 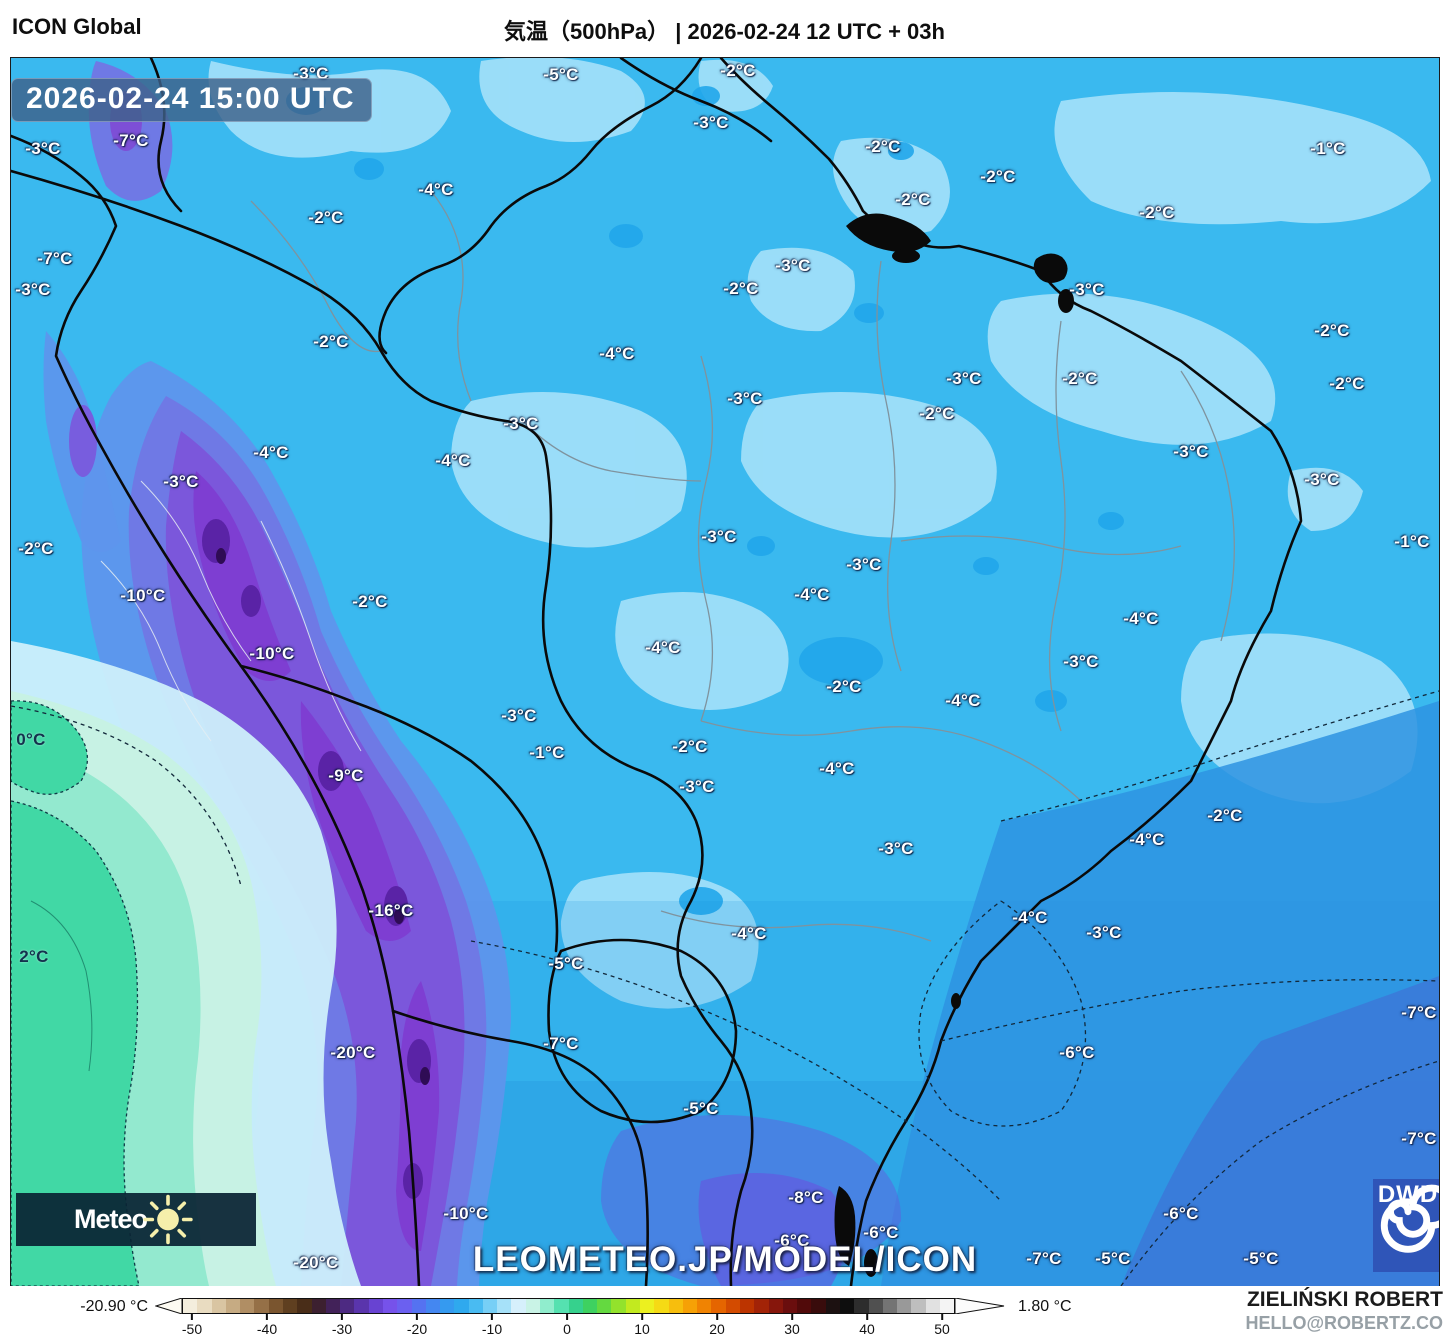 What do you see at coordinates (111, 1219) in the screenshot?
I see `site-logo-text: Meteo` at bounding box center [111, 1219].